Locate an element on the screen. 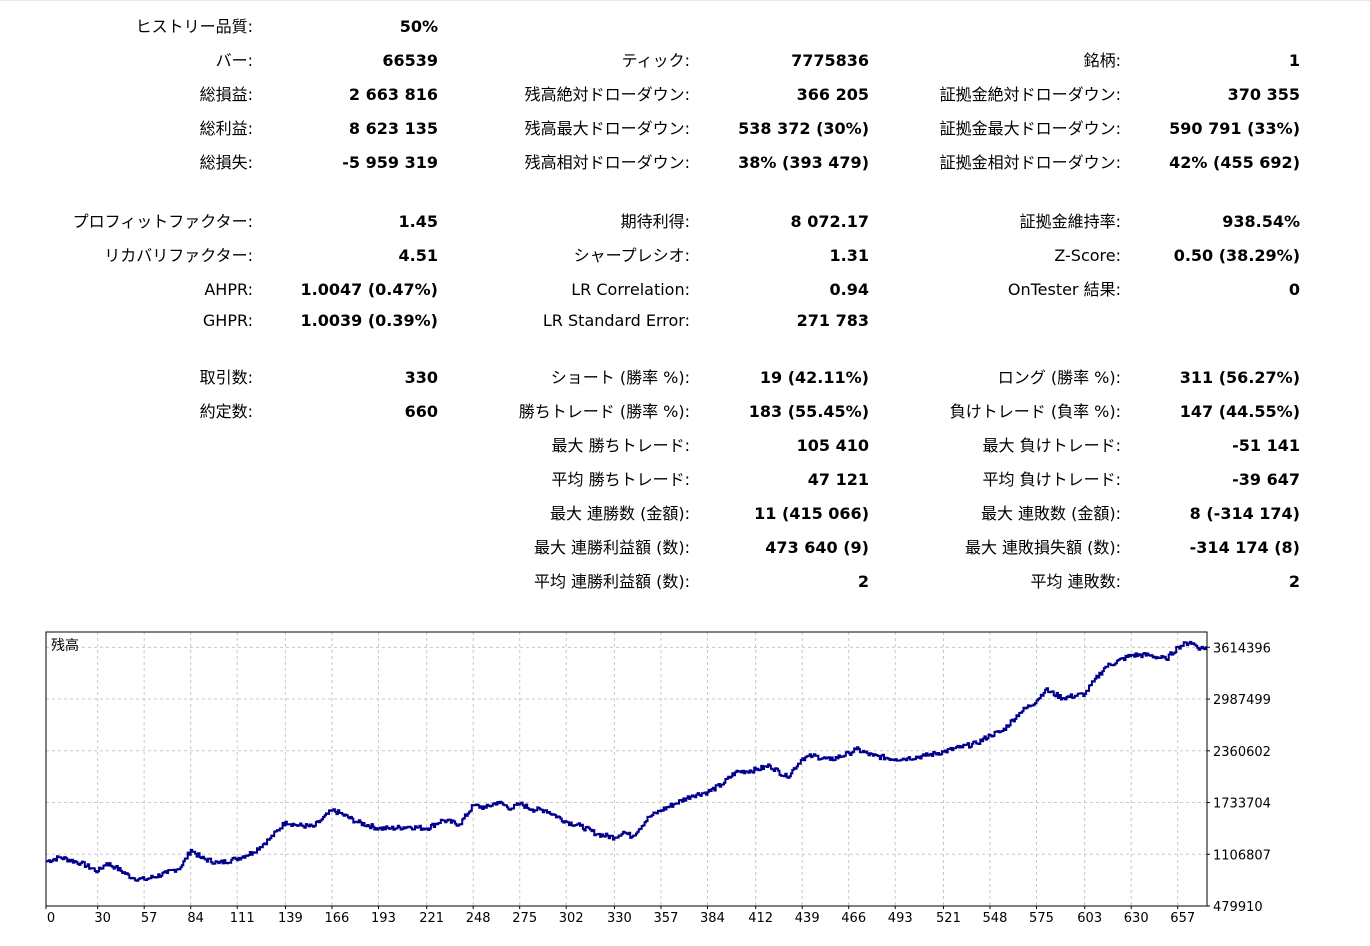 The width and height of the screenshot is (1370, 946). z-score-label: Z-Score: is located at coordinates (1087, 255).